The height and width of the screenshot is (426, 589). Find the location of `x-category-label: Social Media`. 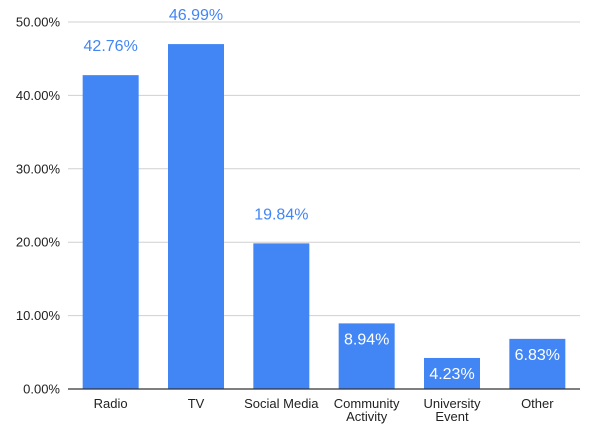

x-category-label: Social Media is located at coordinates (281, 403).